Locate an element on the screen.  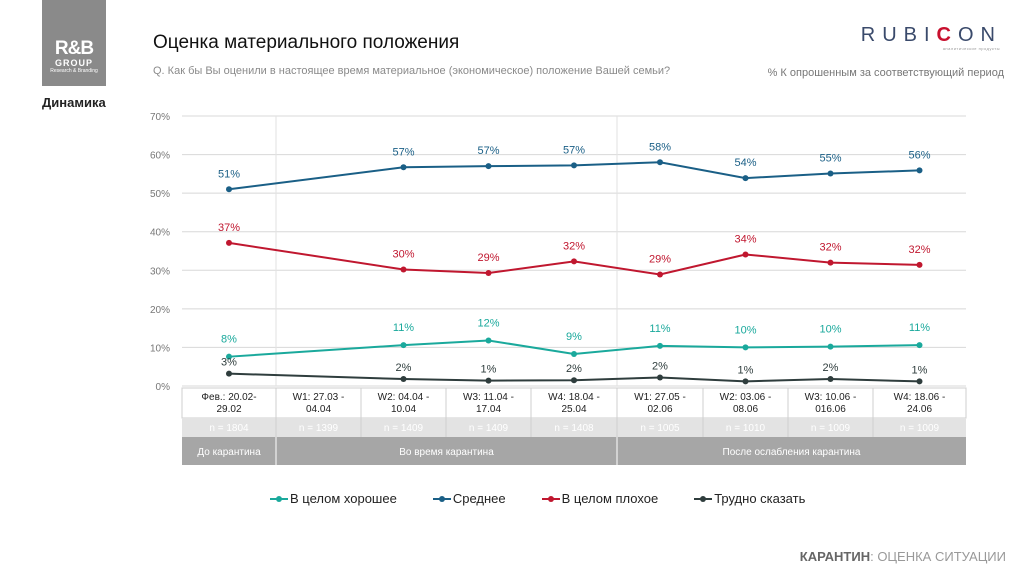
legend-label-average: Среднее is located at coordinates (479, 498).